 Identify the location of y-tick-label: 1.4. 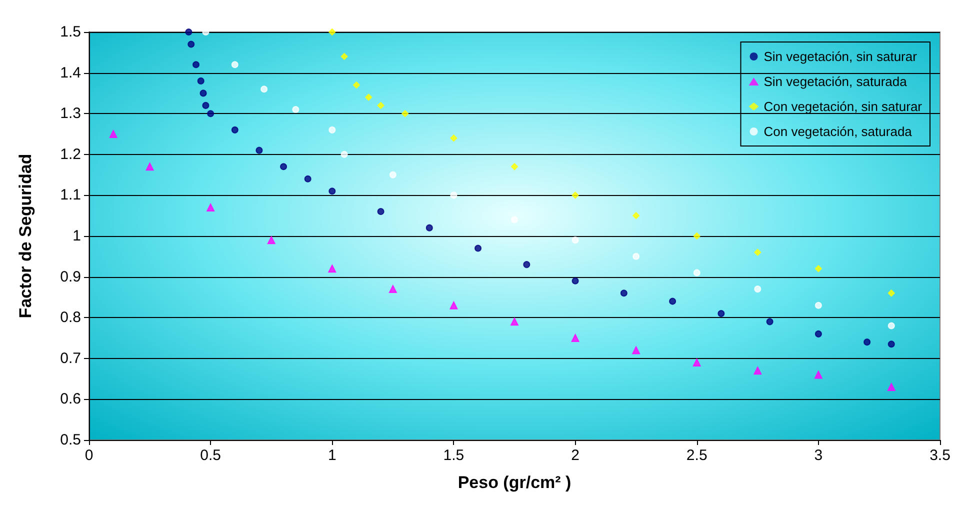
(70, 73).